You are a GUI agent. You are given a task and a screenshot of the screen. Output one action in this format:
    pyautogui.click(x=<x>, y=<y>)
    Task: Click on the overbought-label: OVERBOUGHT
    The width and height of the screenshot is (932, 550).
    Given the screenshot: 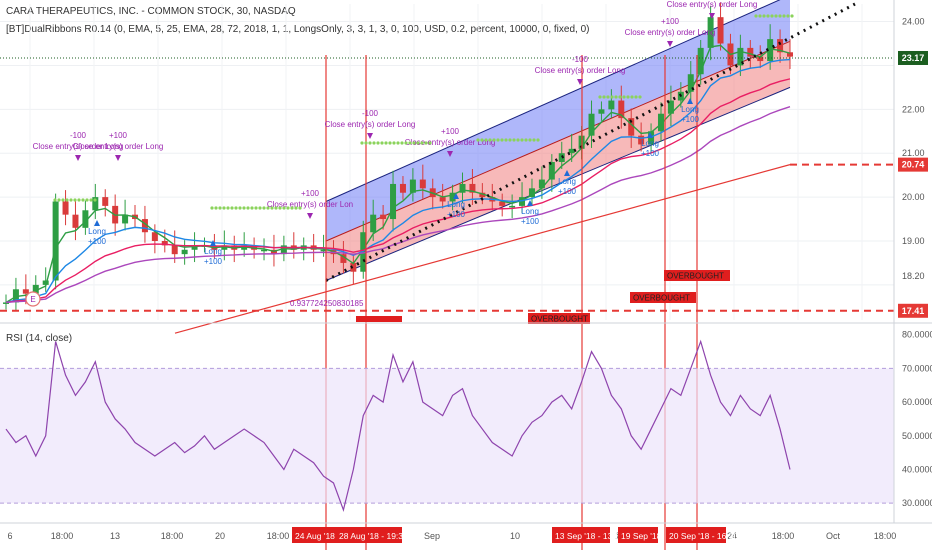 What is the action you would take?
    pyautogui.click(x=559, y=319)
    